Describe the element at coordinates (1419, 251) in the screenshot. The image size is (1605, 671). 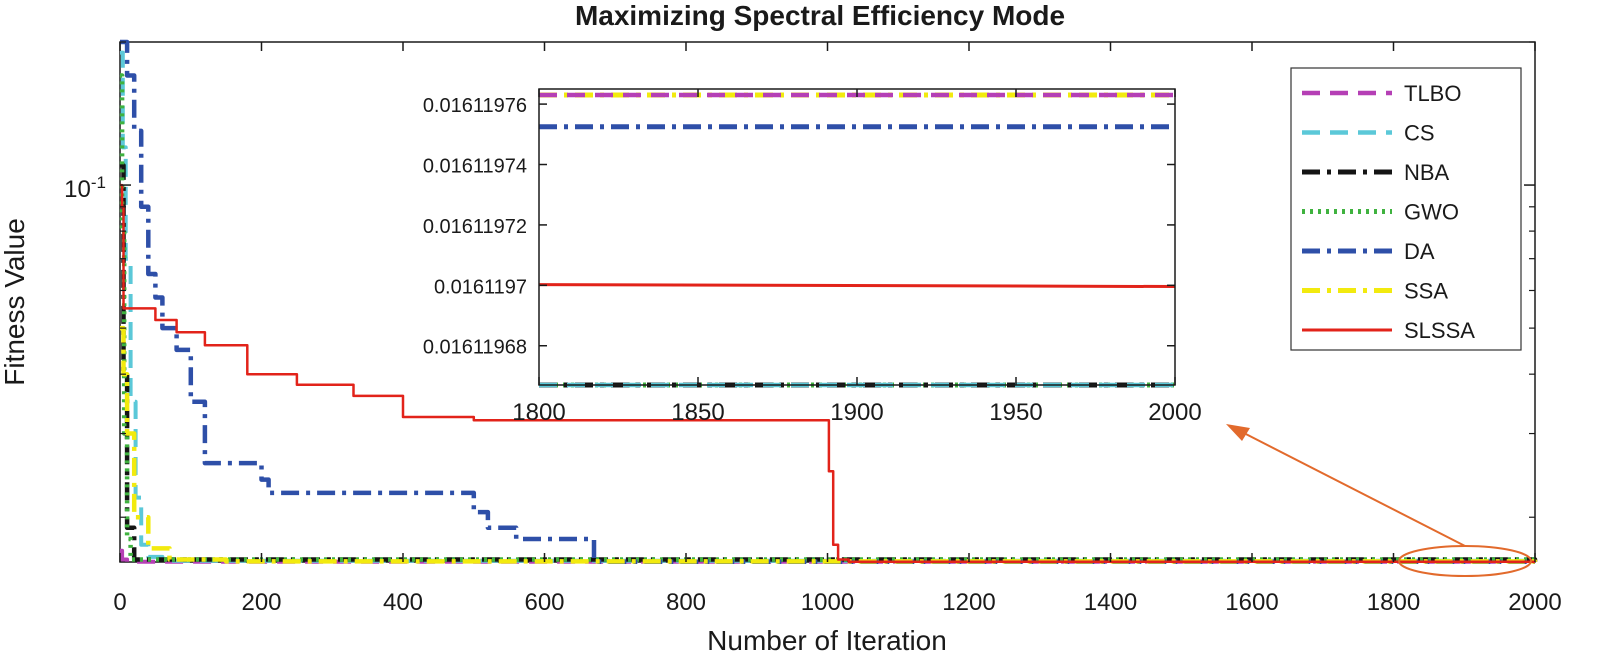
I see `legend-label-da: DA` at that location.